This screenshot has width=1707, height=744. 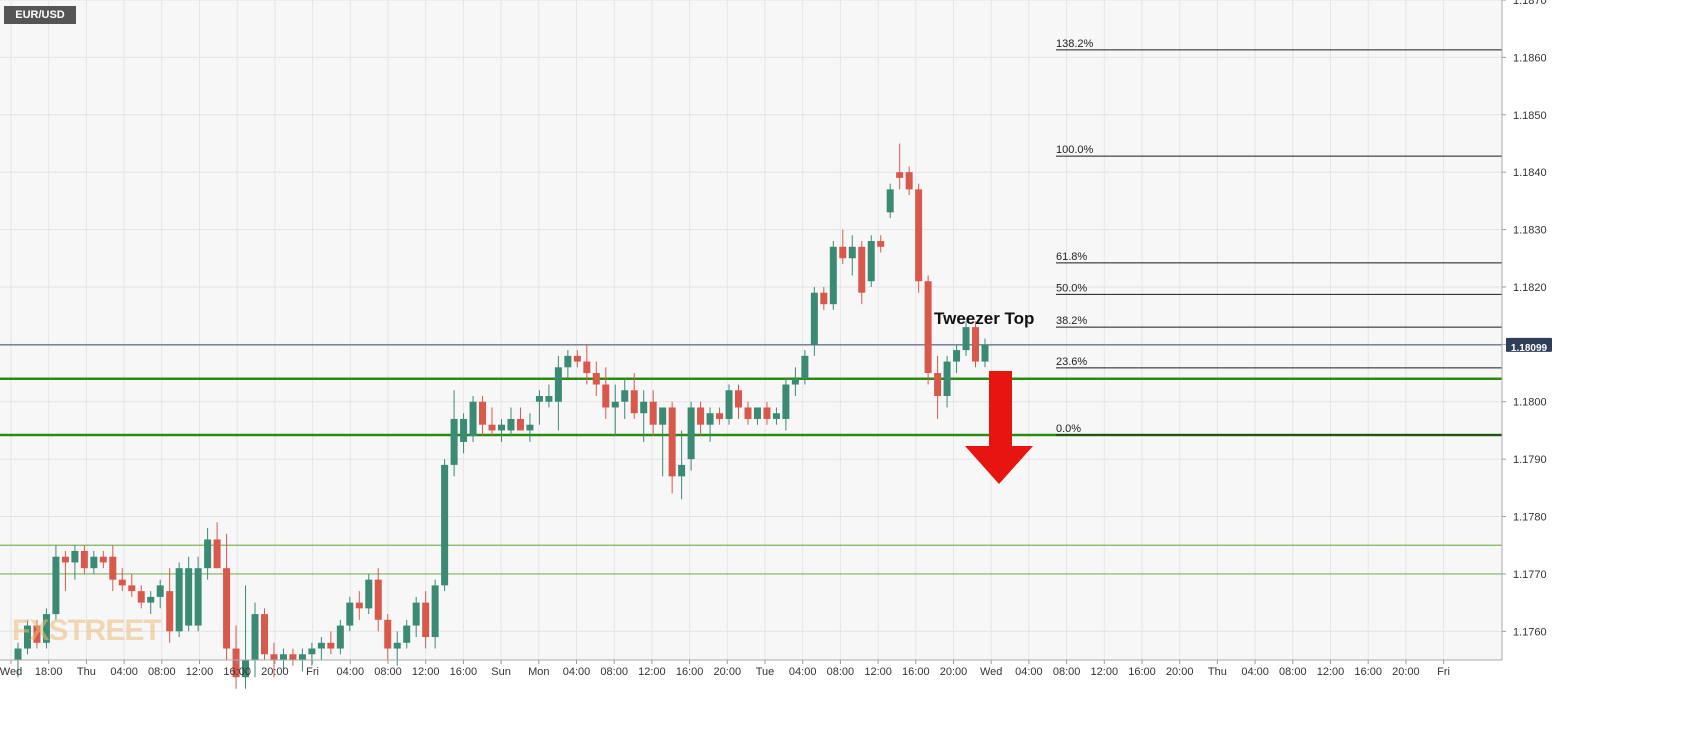 I want to click on y-tick-label: 1.1820, so click(x=1530, y=288).